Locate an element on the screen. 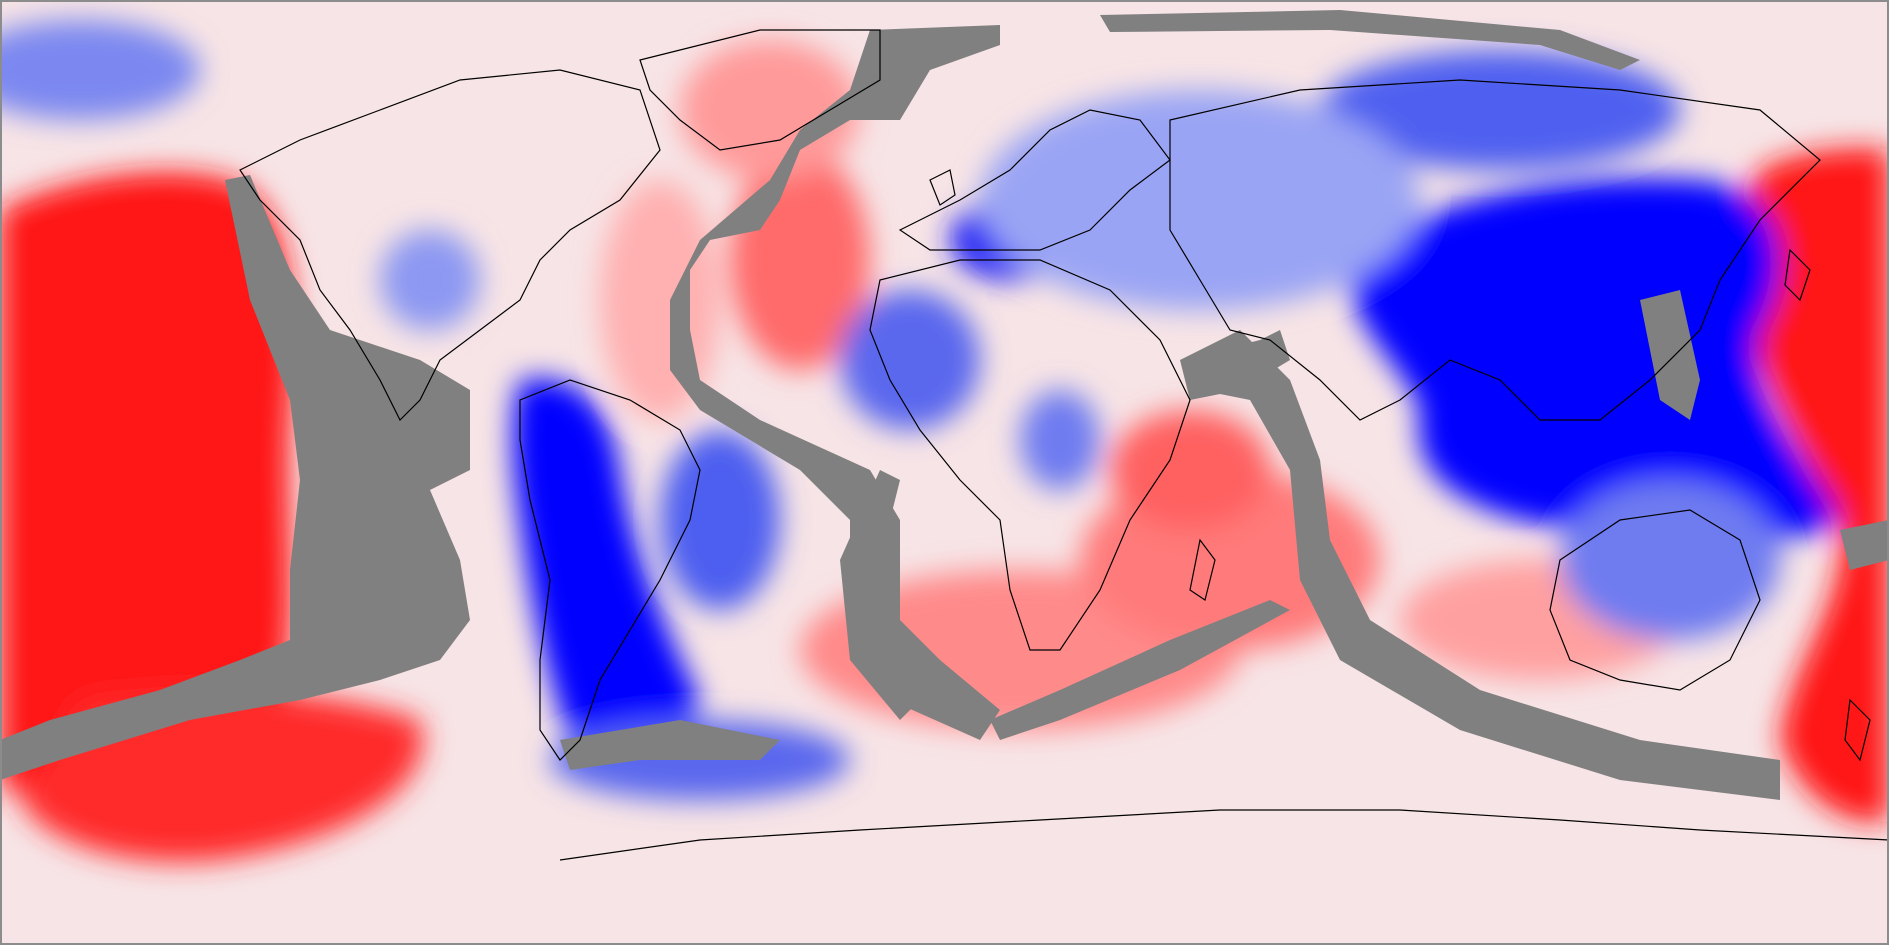  pacific-nw-mask is located at coordinates (1864, 545).